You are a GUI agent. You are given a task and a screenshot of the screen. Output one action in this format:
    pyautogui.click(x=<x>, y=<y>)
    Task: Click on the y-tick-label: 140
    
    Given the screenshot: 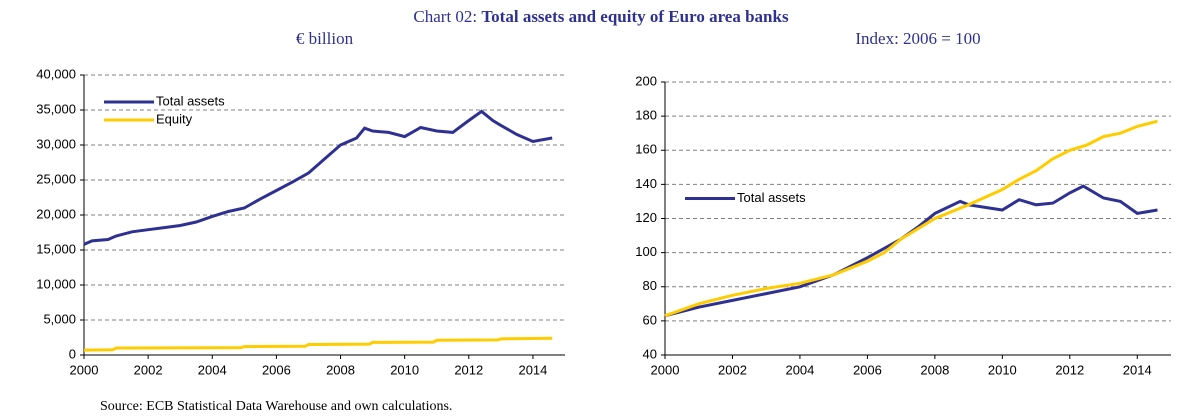 What is the action you would take?
    pyautogui.click(x=646, y=183)
    